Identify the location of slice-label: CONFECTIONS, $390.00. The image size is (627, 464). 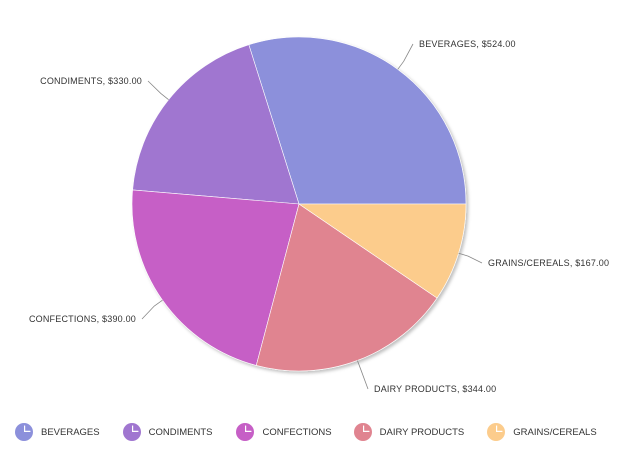
(82, 319).